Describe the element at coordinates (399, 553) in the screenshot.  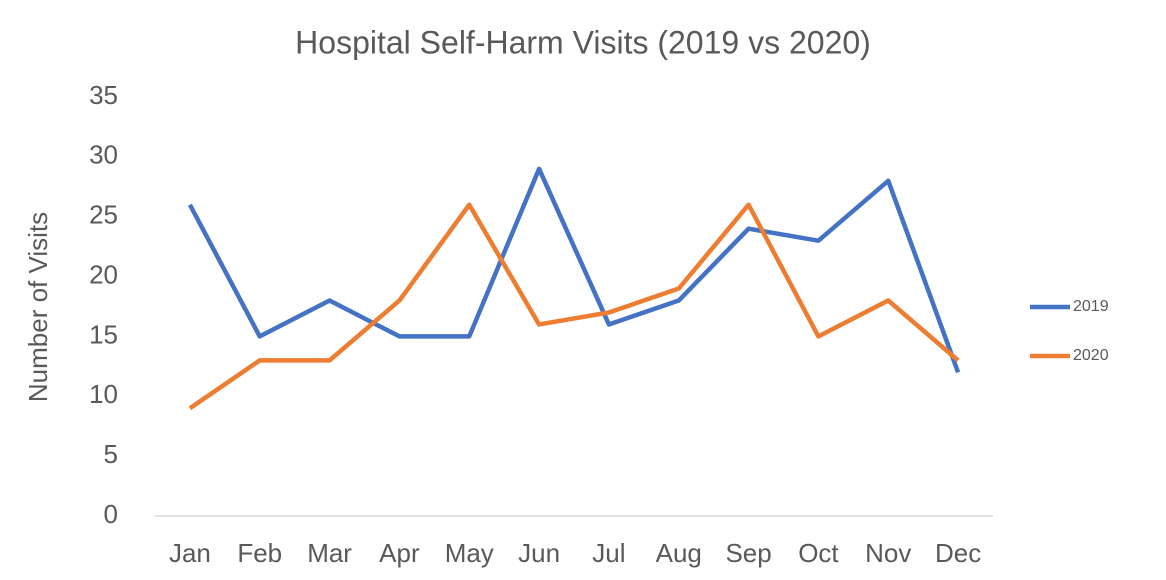
I see `x-tick-label: Apr` at that location.